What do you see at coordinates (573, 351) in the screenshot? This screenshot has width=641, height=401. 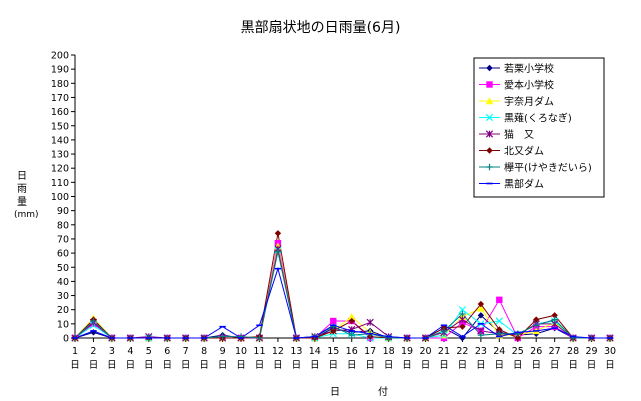 I see `x-tick-label: 28` at bounding box center [573, 351].